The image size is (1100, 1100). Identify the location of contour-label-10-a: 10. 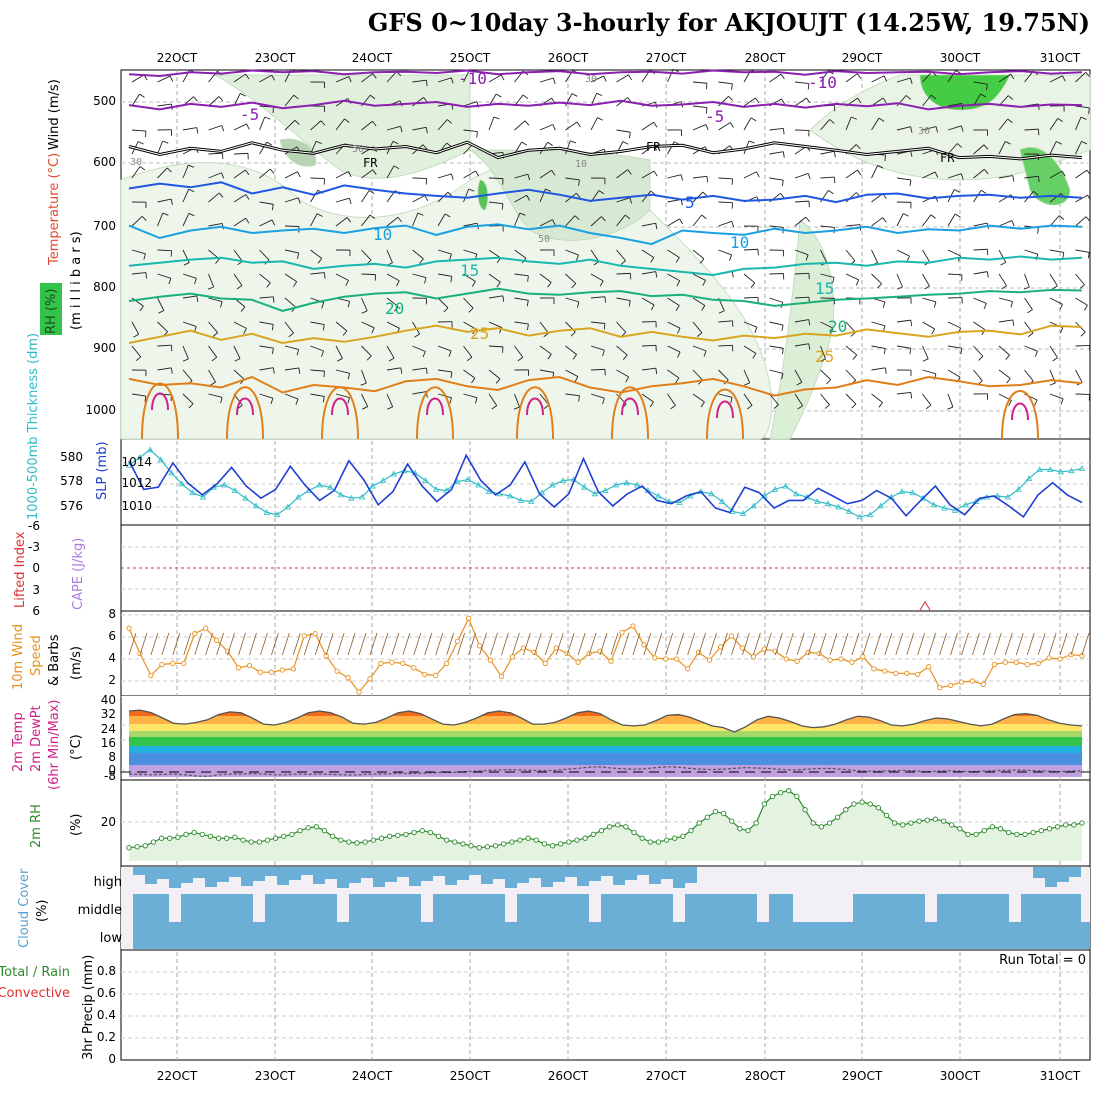
(382, 234).